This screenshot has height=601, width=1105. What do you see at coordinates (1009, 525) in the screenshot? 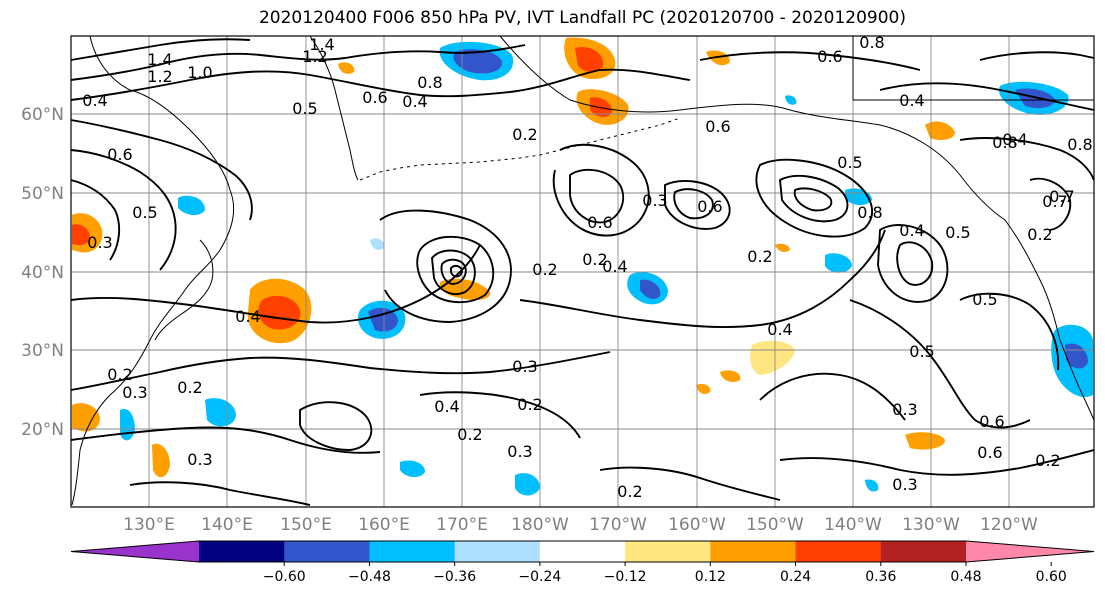
I see `lon-tick: 120°W` at bounding box center [1009, 525].